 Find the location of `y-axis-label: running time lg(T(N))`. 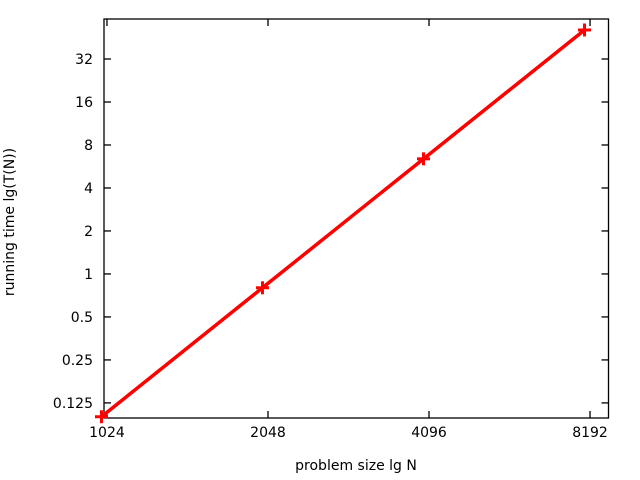

y-axis-label: running time lg(T(N)) is located at coordinates (10, 222).